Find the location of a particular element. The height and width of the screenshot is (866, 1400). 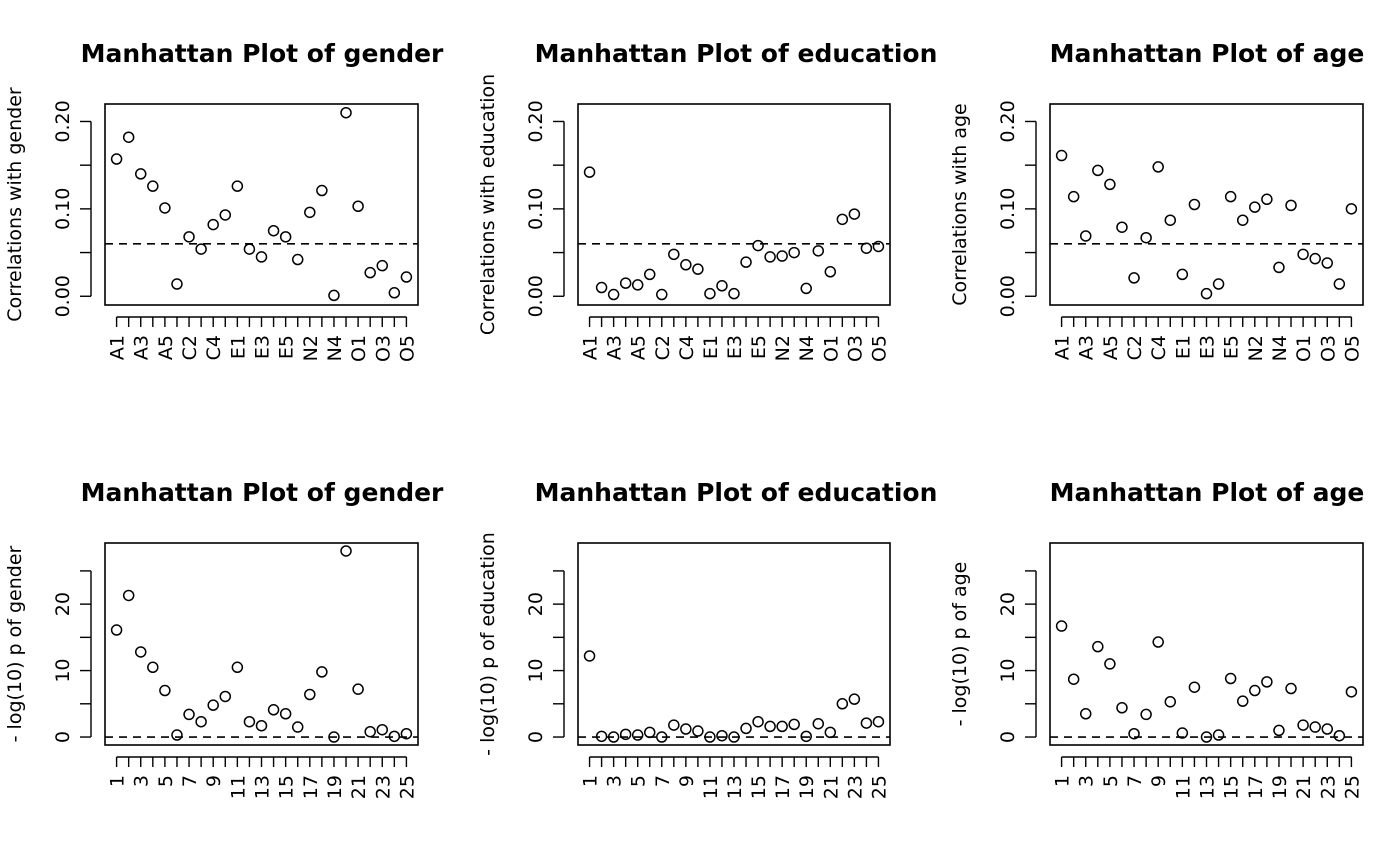

y-axis-label: Correlations with gender is located at coordinates (15, 204).